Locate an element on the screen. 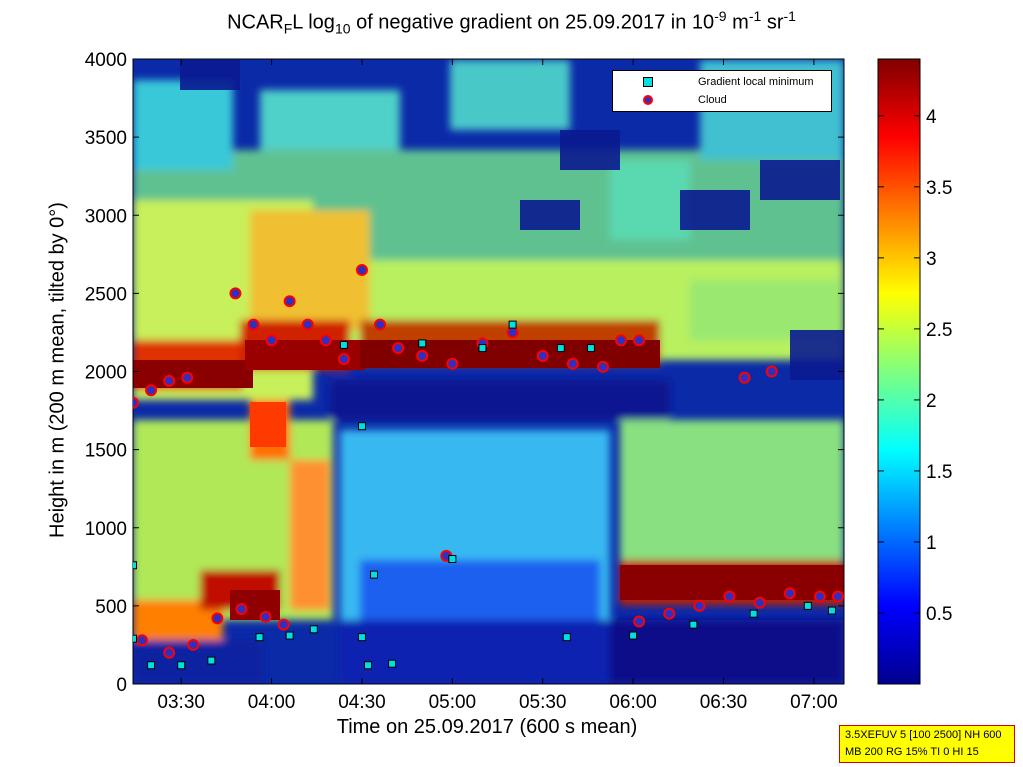 The height and width of the screenshot is (767, 1023). colorbar-tick-label: 0.5 is located at coordinates (939, 614).